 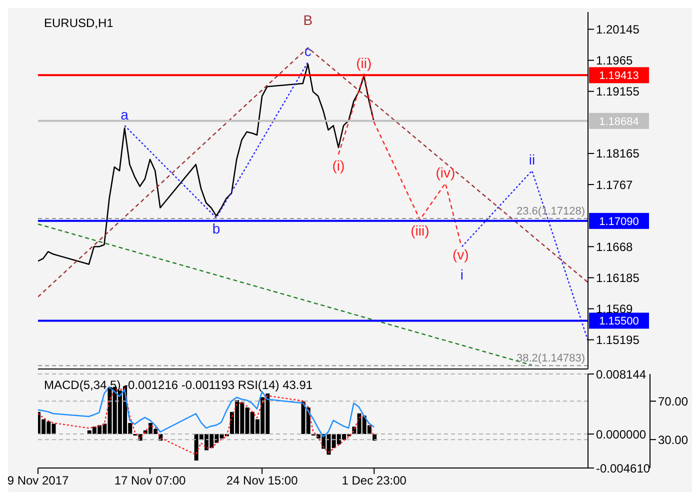 What do you see at coordinates (150, 481) in the screenshot?
I see `x-tick-label: 17 Nov 07:00` at bounding box center [150, 481].